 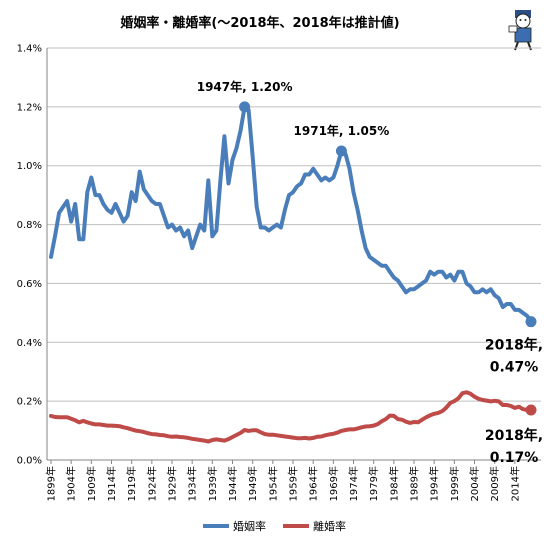 I want to click on legend: 婚姻率 離婚率, so click(x=274, y=526).